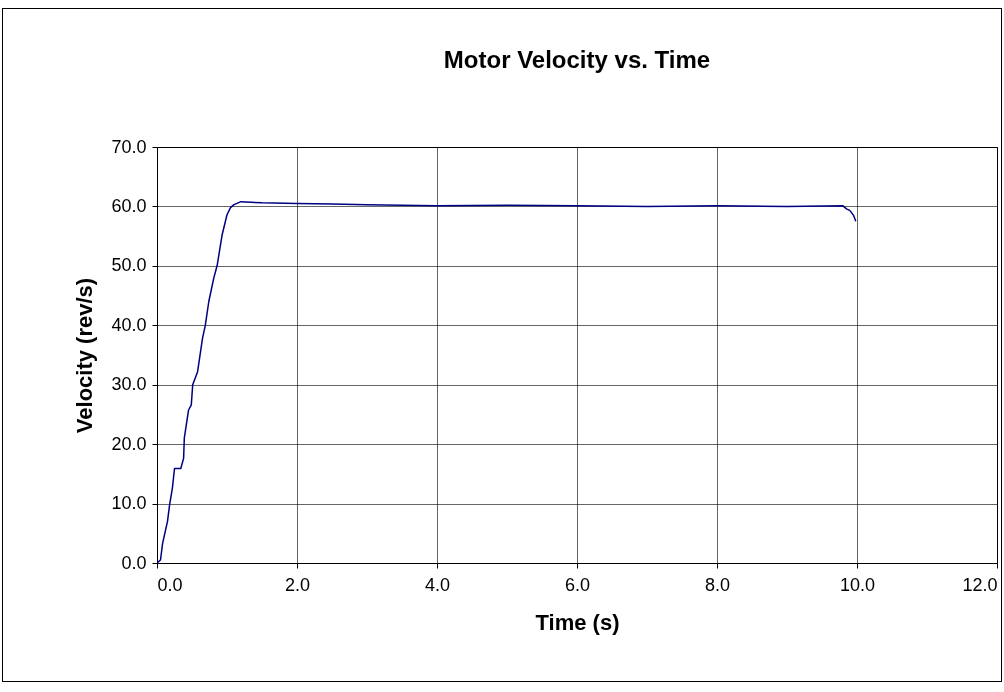 The image size is (1004, 692). What do you see at coordinates (129, 384) in the screenshot?
I see `y-tick-label: 30.0` at bounding box center [129, 384].